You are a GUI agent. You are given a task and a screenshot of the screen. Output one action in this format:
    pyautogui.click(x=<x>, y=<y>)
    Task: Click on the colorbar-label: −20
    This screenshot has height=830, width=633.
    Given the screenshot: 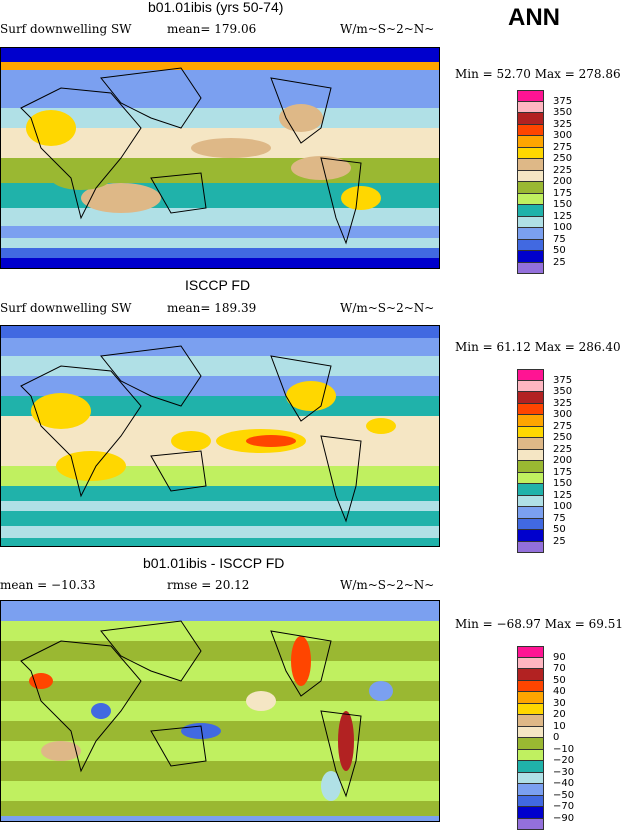 What is the action you would take?
    pyautogui.click(x=563, y=760)
    